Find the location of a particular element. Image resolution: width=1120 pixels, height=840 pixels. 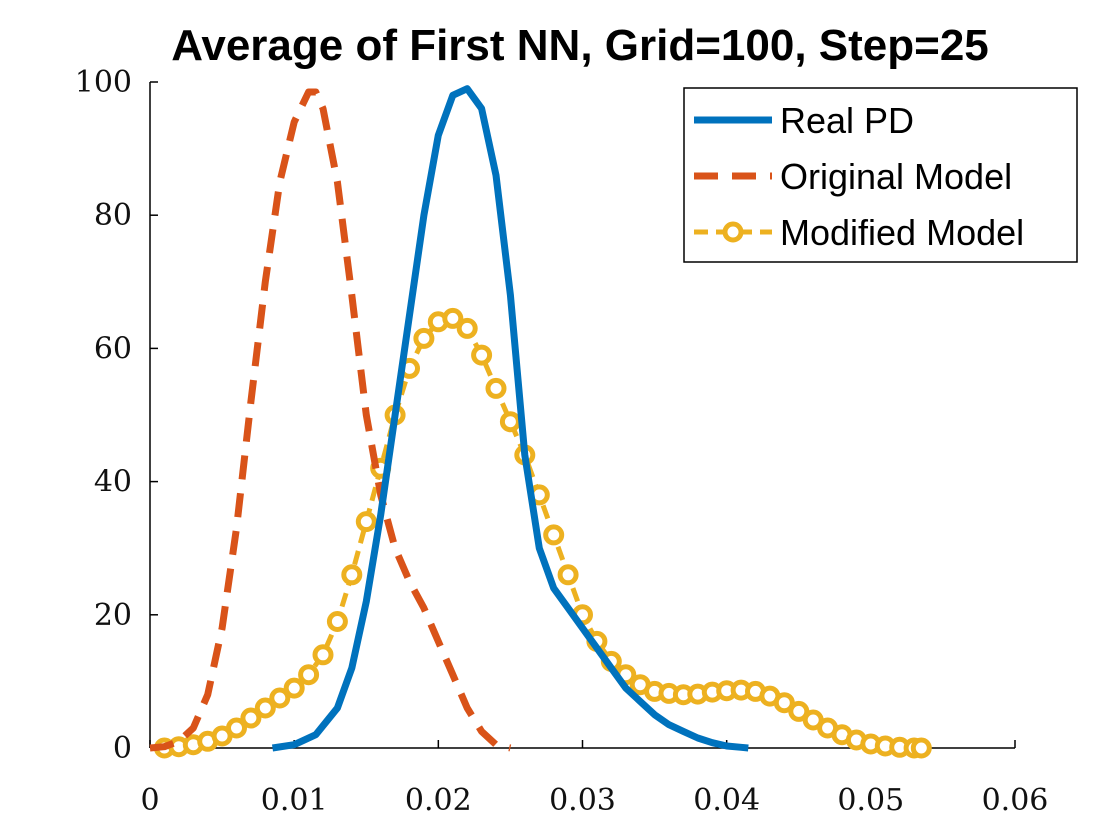

y-tick-label: 60 is located at coordinates (113, 348).